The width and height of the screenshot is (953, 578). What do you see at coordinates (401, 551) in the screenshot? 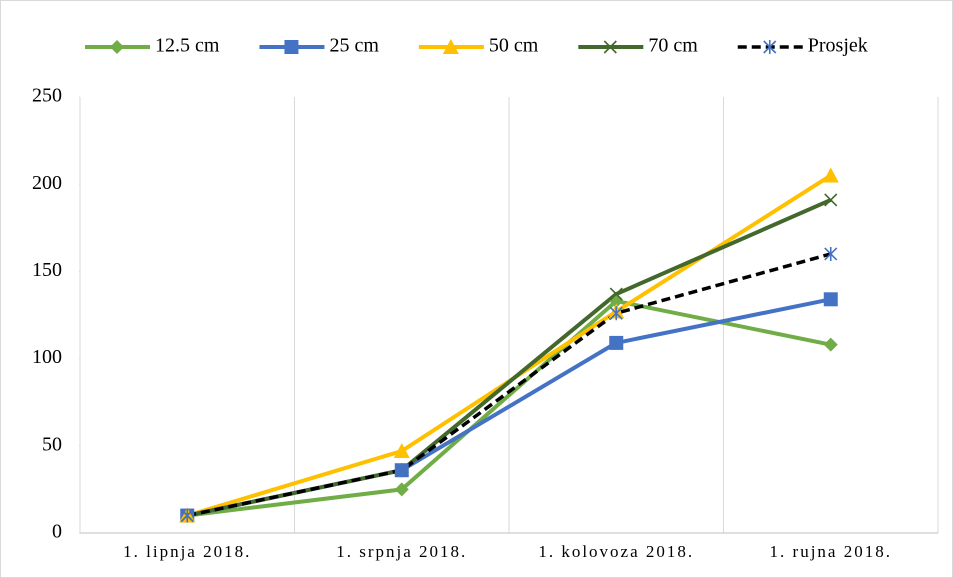
I see `x-tick-label: 1. srpnja 2018.` at bounding box center [401, 551].